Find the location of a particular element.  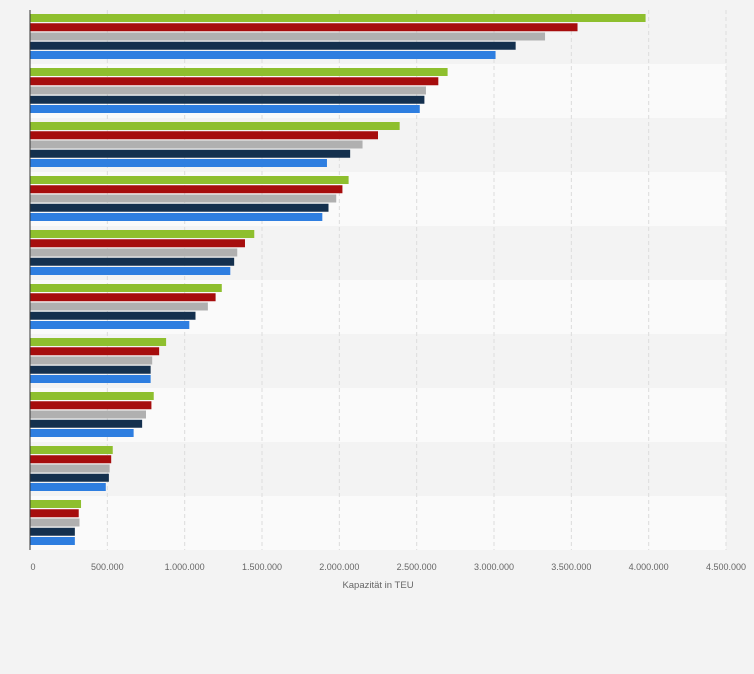

x-tick-label: 3.000.000 is located at coordinates (494, 567).